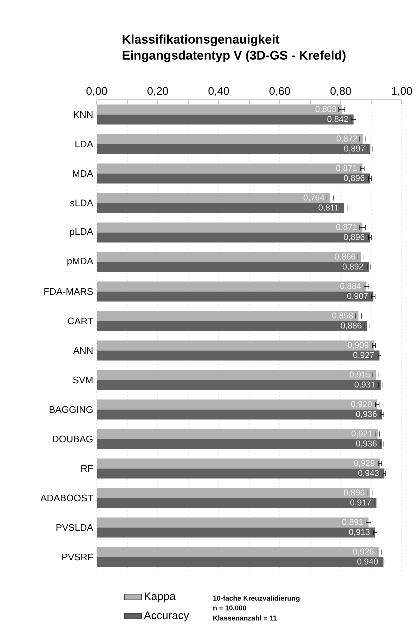 The width and height of the screenshot is (419, 634). I want to click on y-tick-label: PVSRF, so click(78, 557).